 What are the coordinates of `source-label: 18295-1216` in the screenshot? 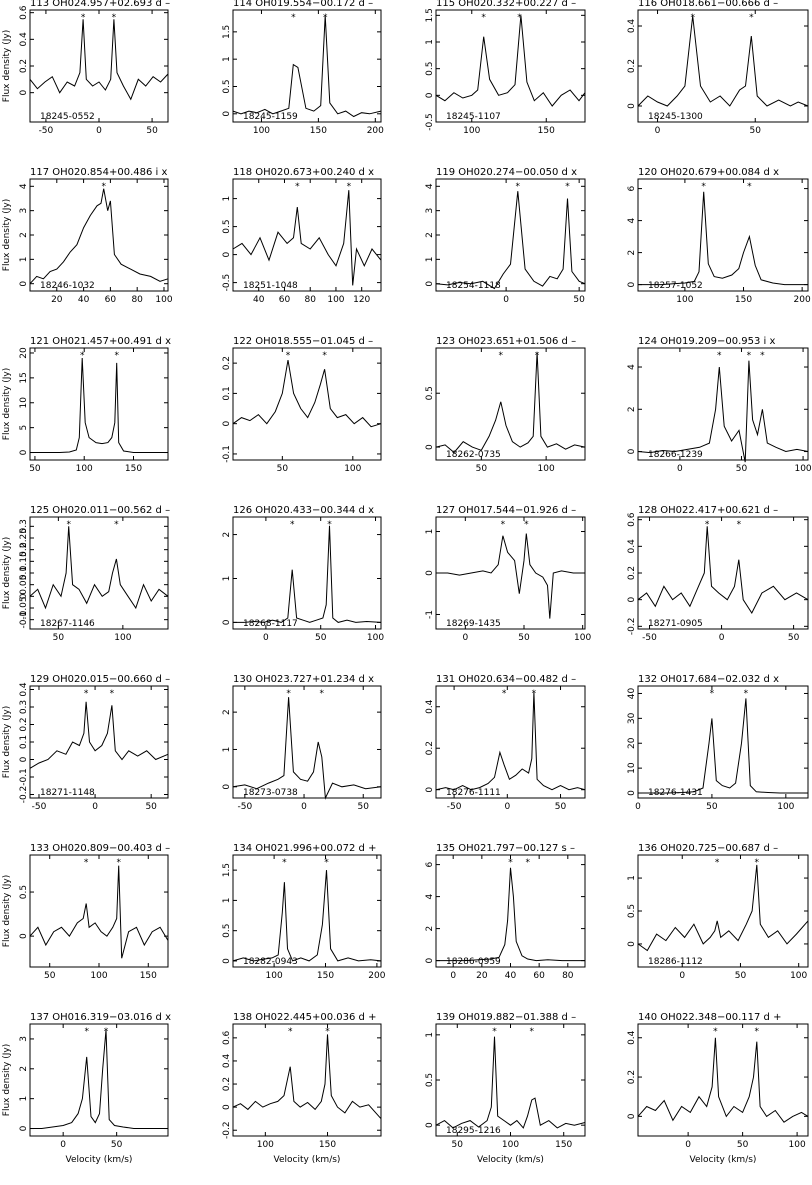 It's located at (473, 1131).